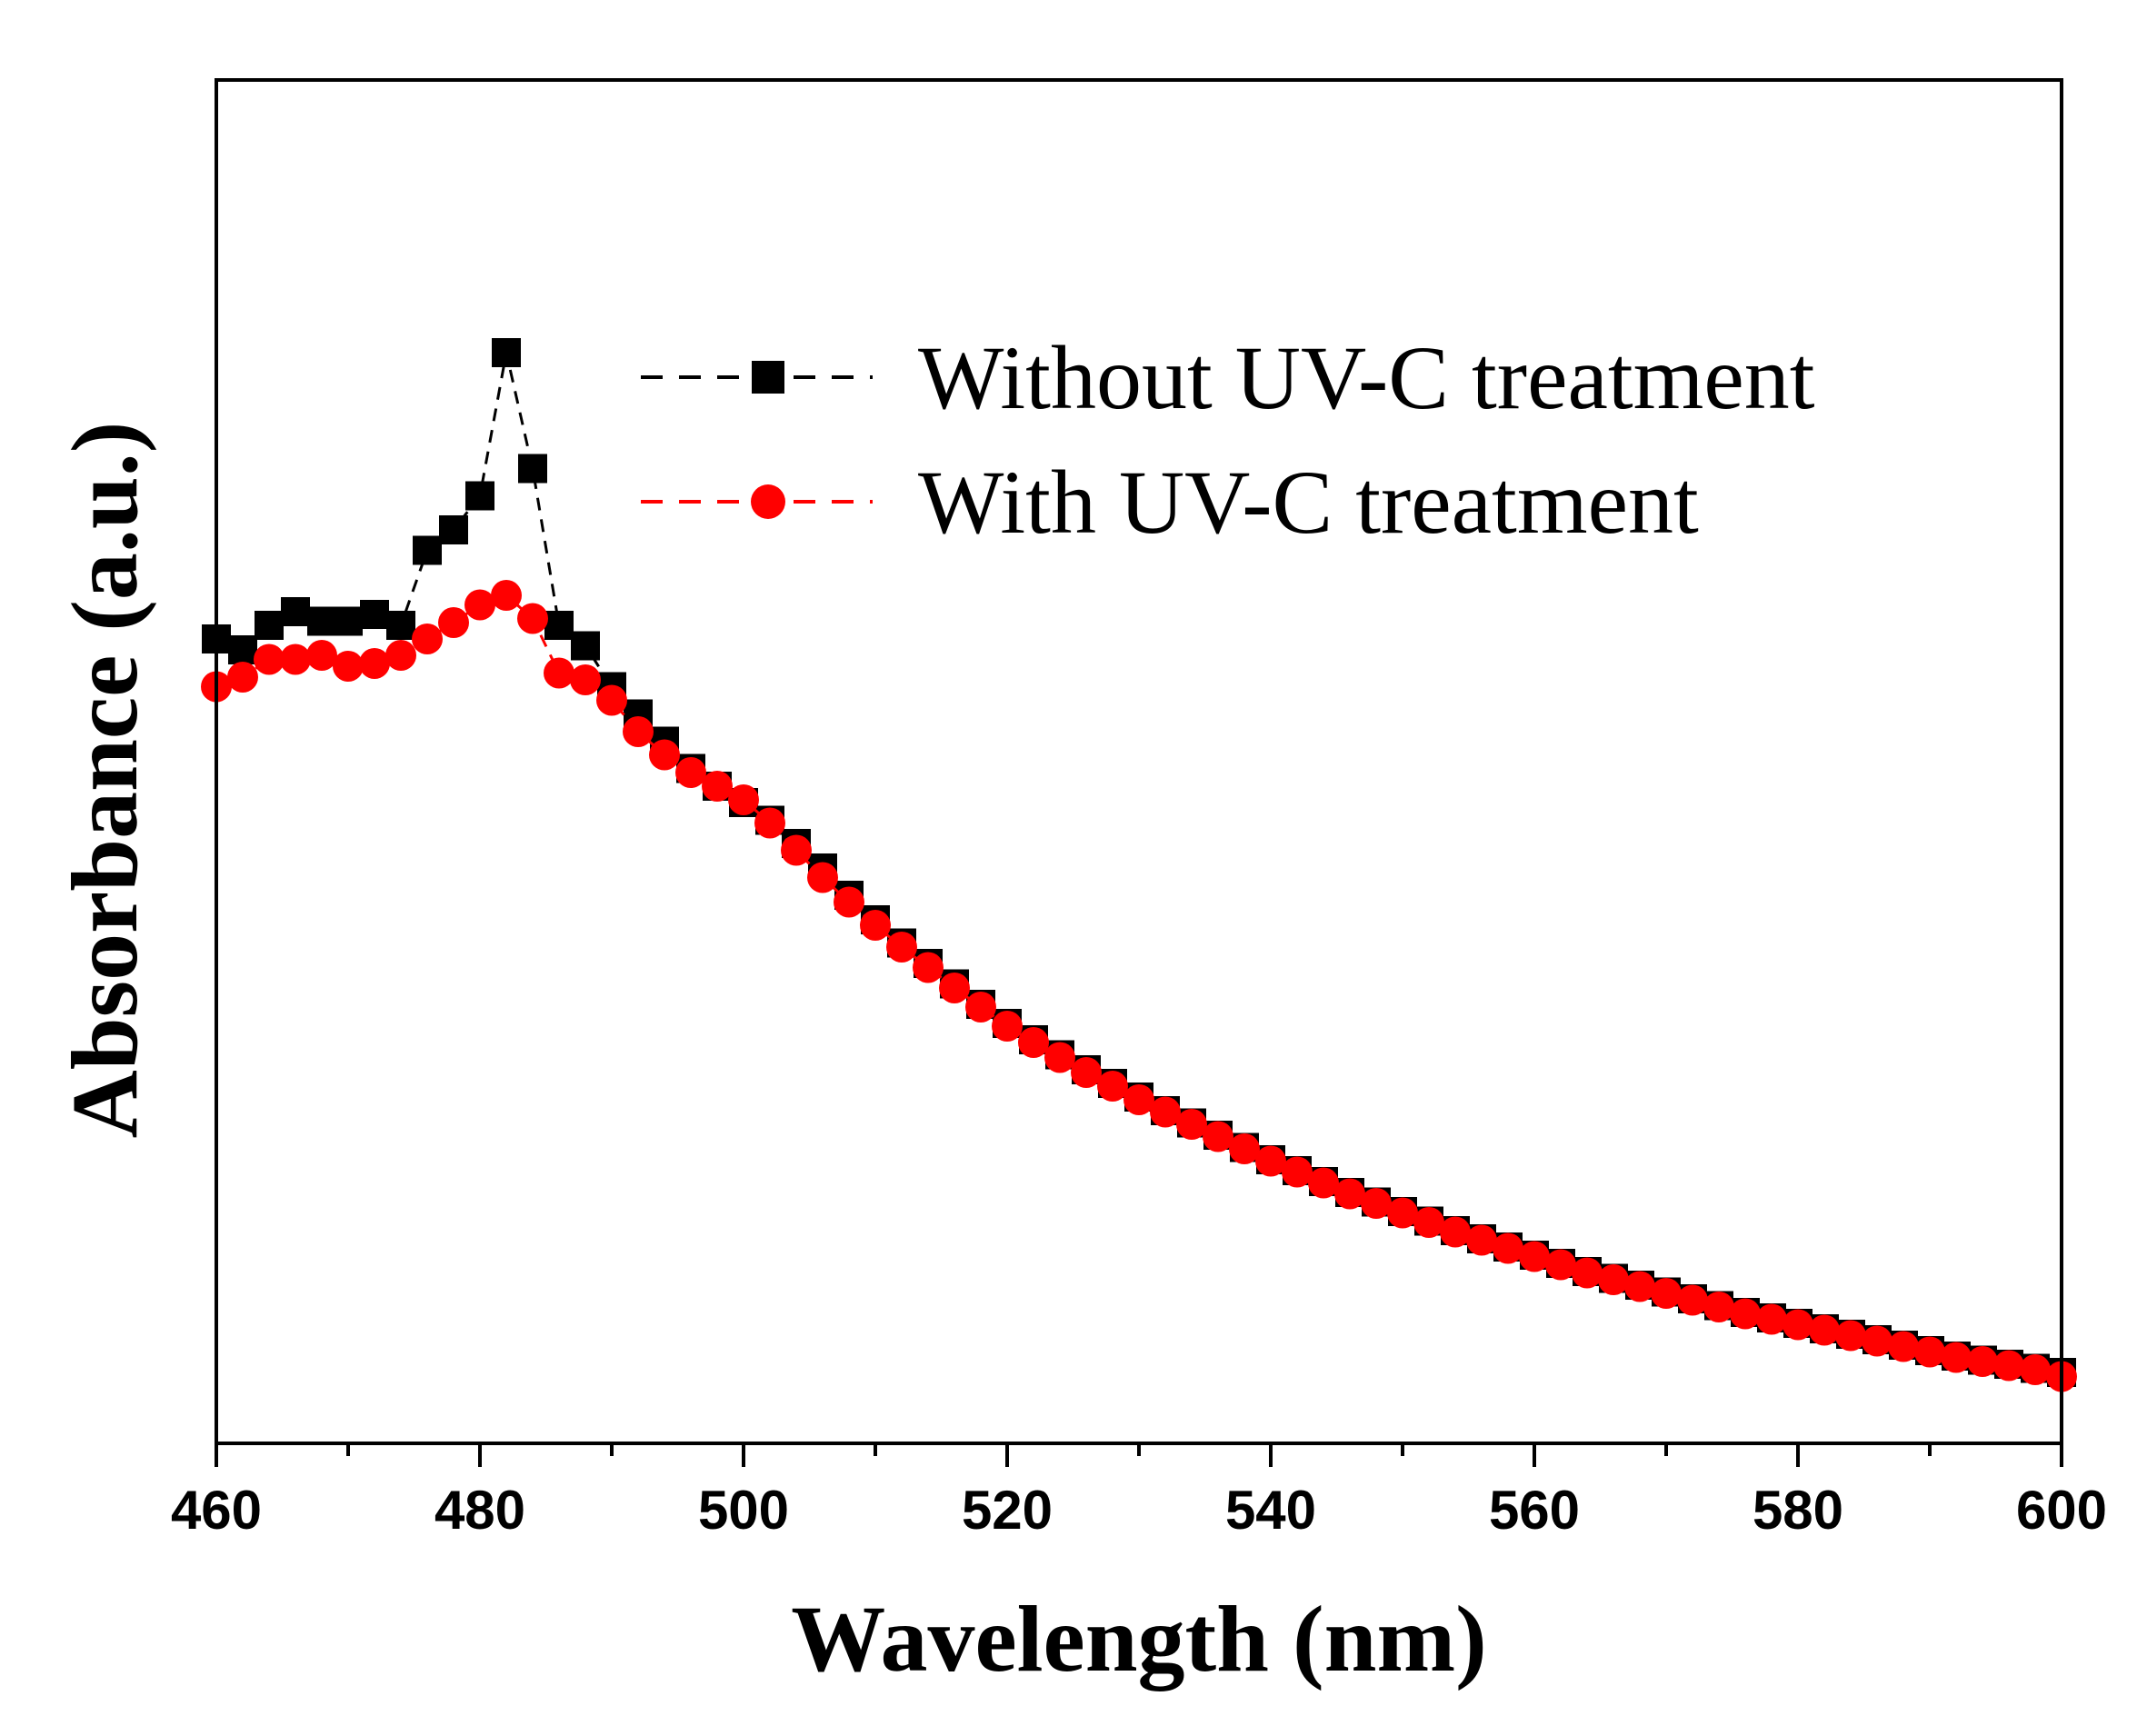  I want to click on legend-entry-with-uvc: With UV-C treatment, so click(1170, 503).